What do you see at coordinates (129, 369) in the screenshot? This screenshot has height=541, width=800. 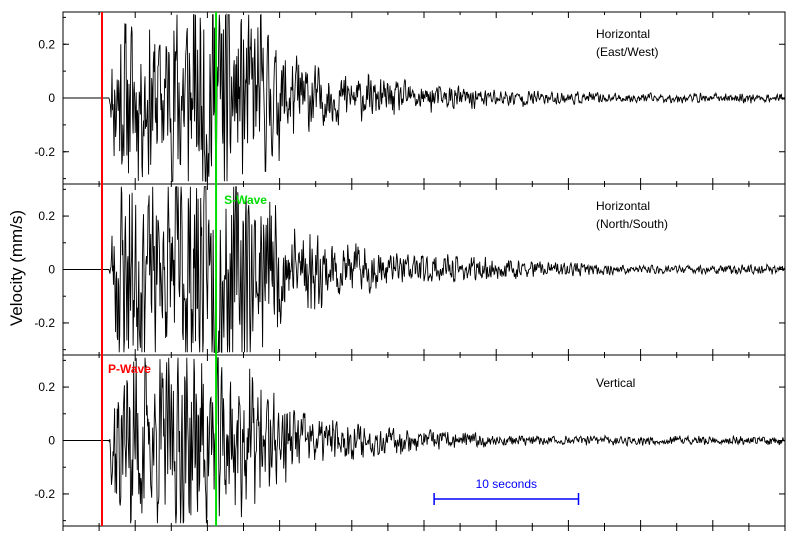 I see `p-wave-label: P-Wave` at bounding box center [129, 369].